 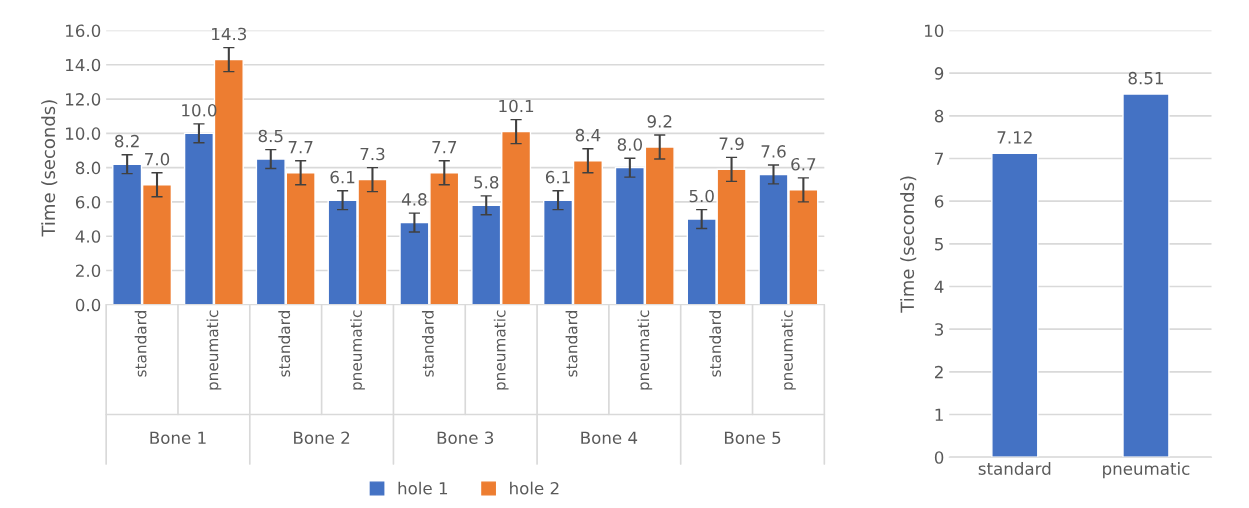 What do you see at coordinates (752, 438) in the screenshot?
I see `text: Bone 5` at bounding box center [752, 438].